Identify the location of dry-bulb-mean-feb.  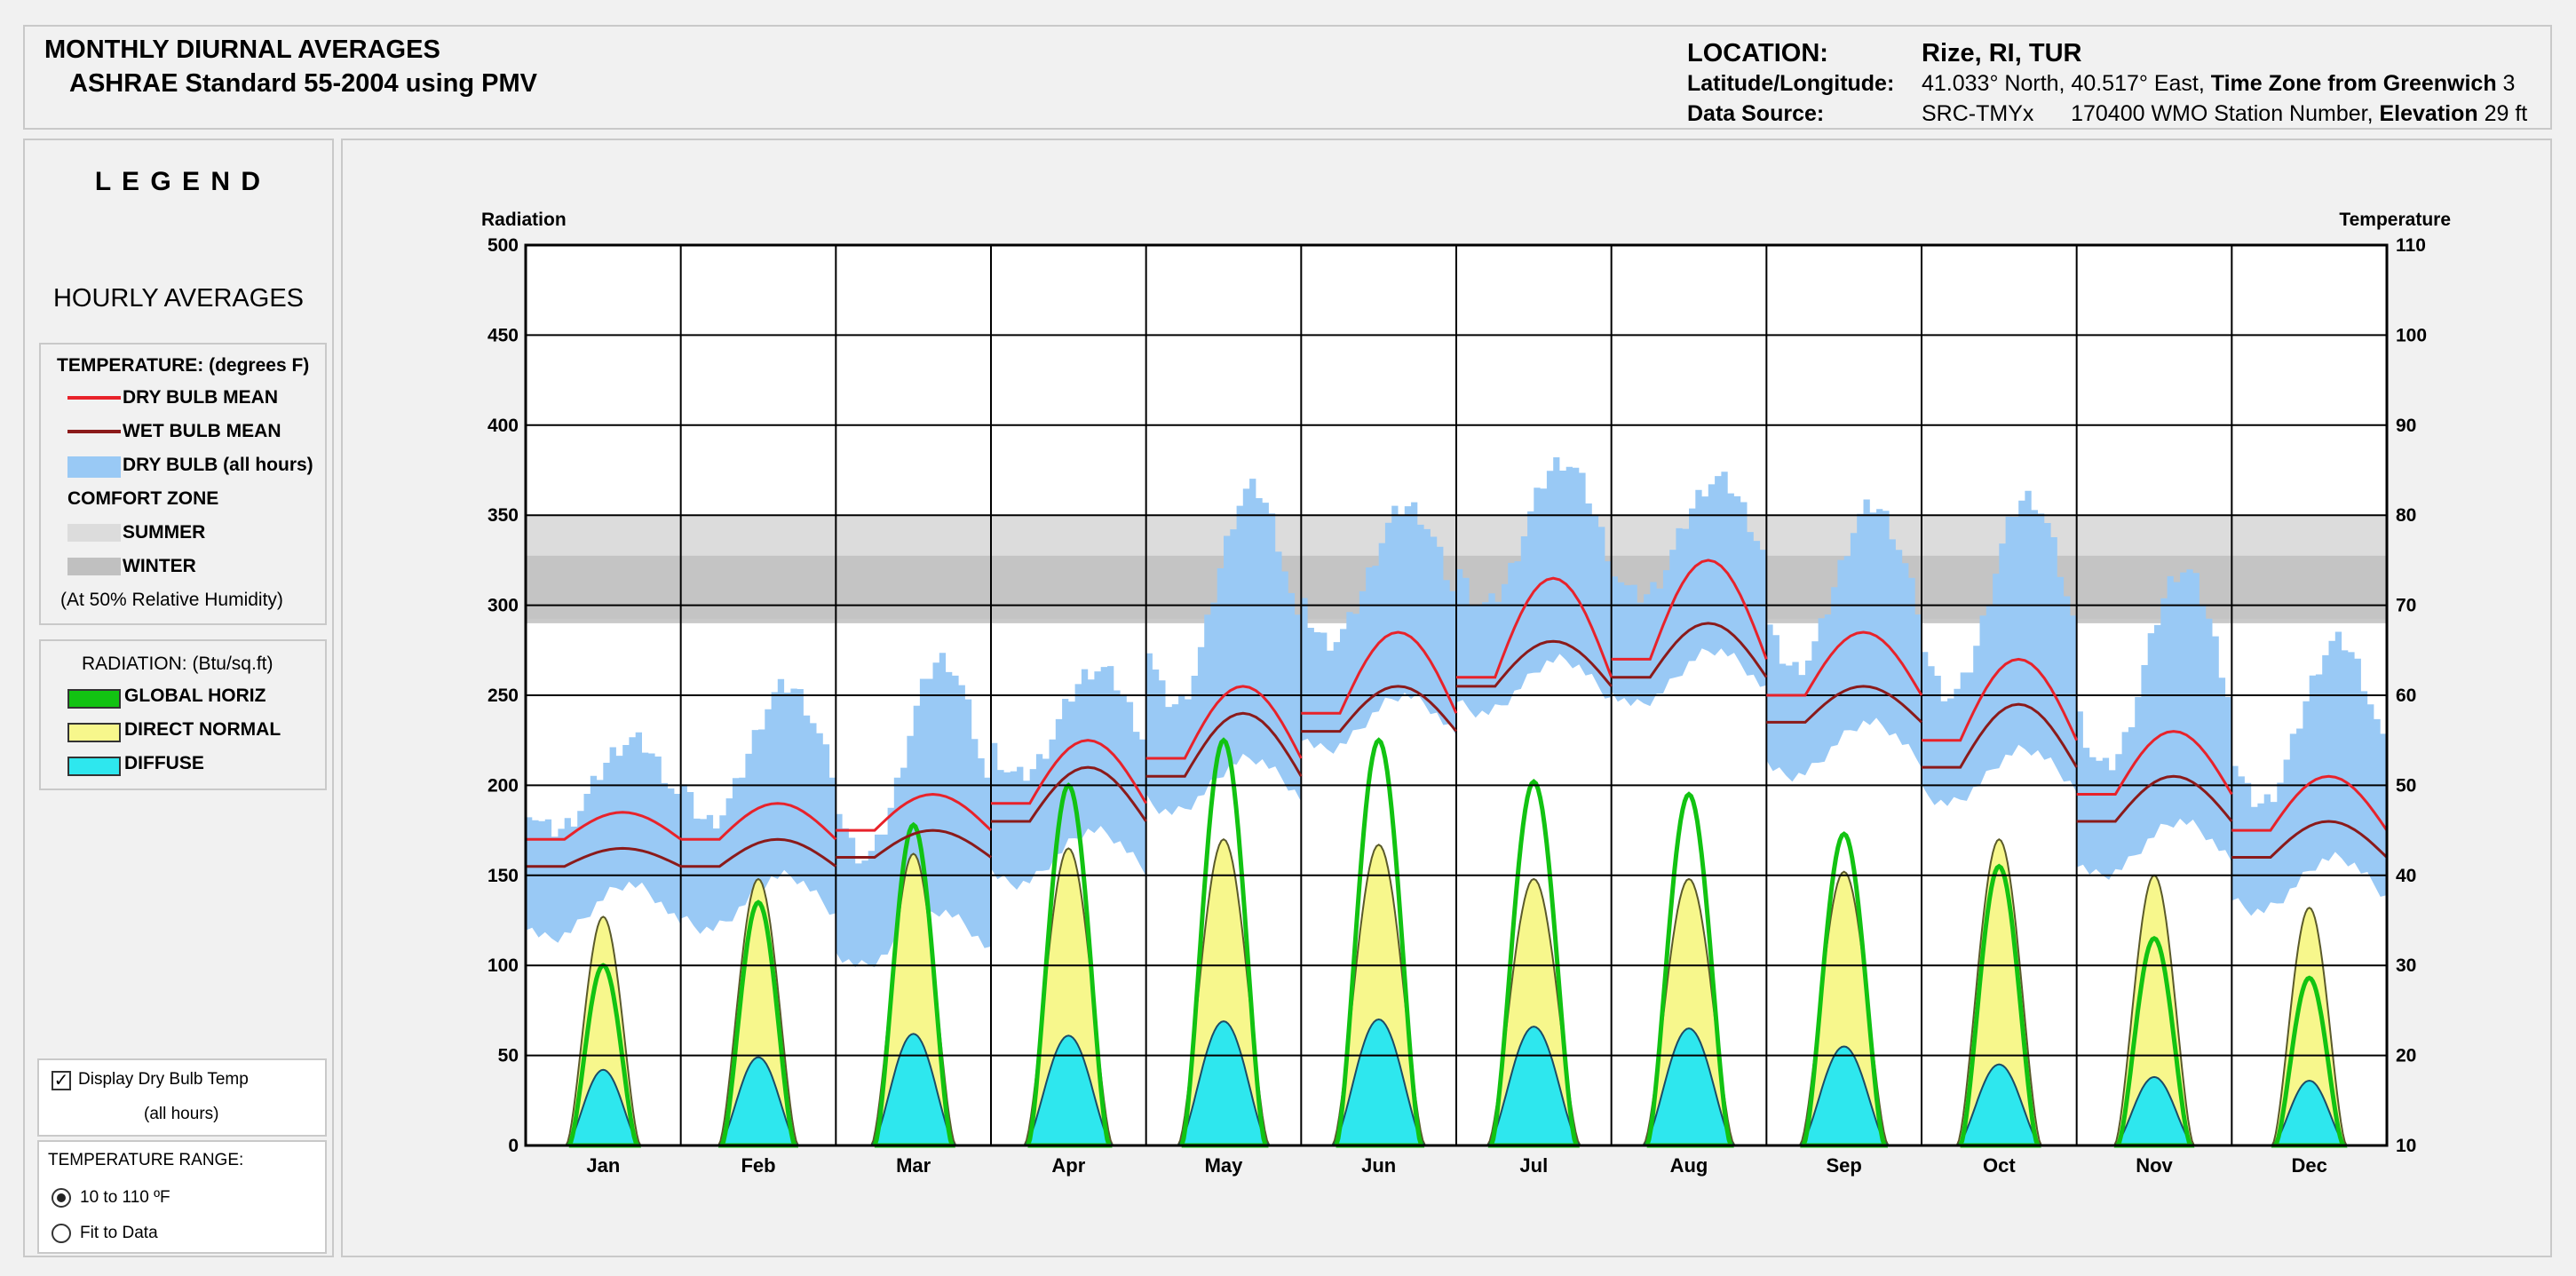
(759, 821).